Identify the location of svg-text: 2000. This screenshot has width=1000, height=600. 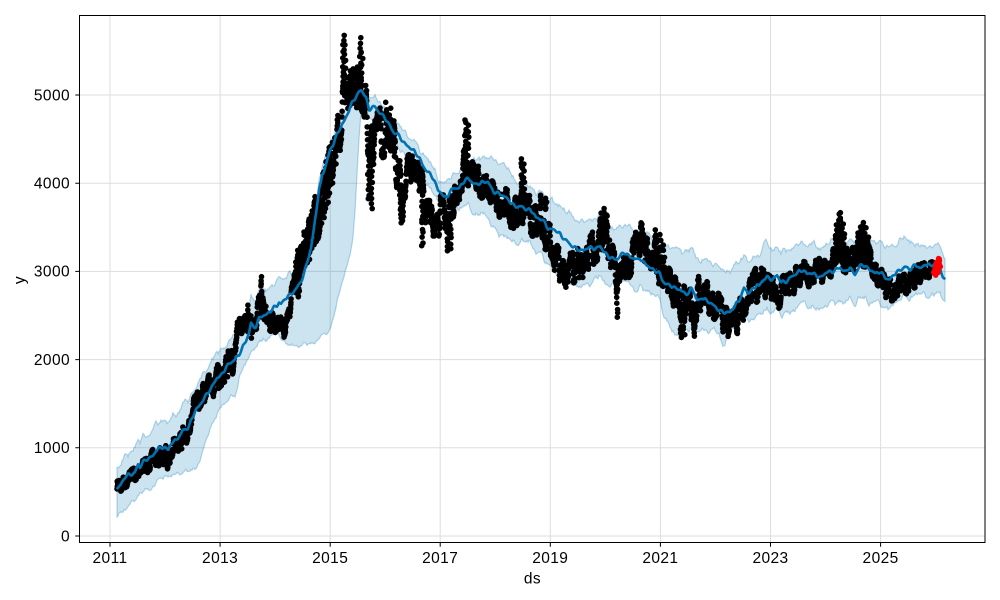
(52, 360).